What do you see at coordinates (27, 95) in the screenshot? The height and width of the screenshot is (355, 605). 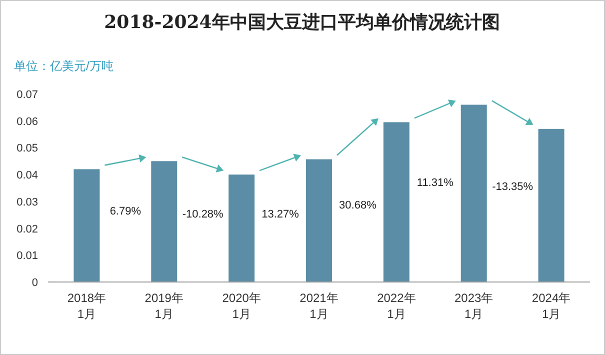 I see `y-tick-label: 0.07` at bounding box center [27, 95].